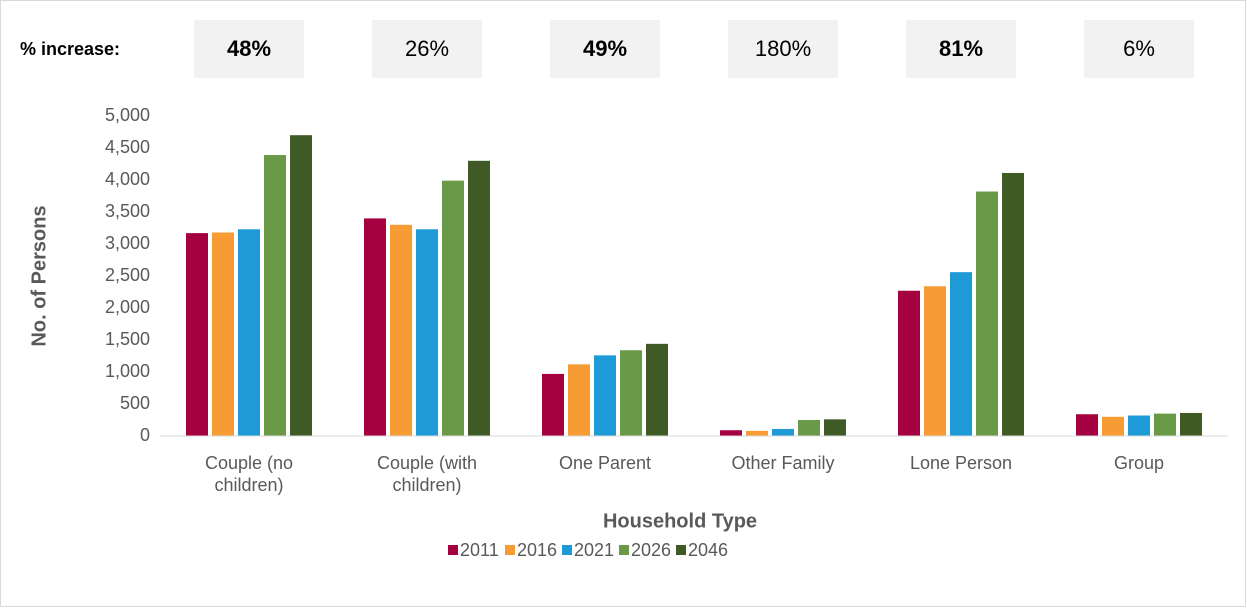 The height and width of the screenshot is (608, 1247). Describe the element at coordinates (127, 243) in the screenshot. I see `y-tick-label: 3,000` at that location.